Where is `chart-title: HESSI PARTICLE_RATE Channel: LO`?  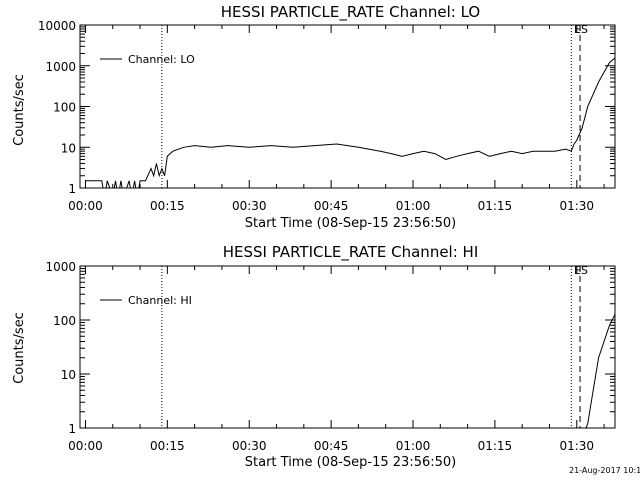
chart-title: HESSI PARTICLE_RATE Channel: LO is located at coordinates (350, 12).